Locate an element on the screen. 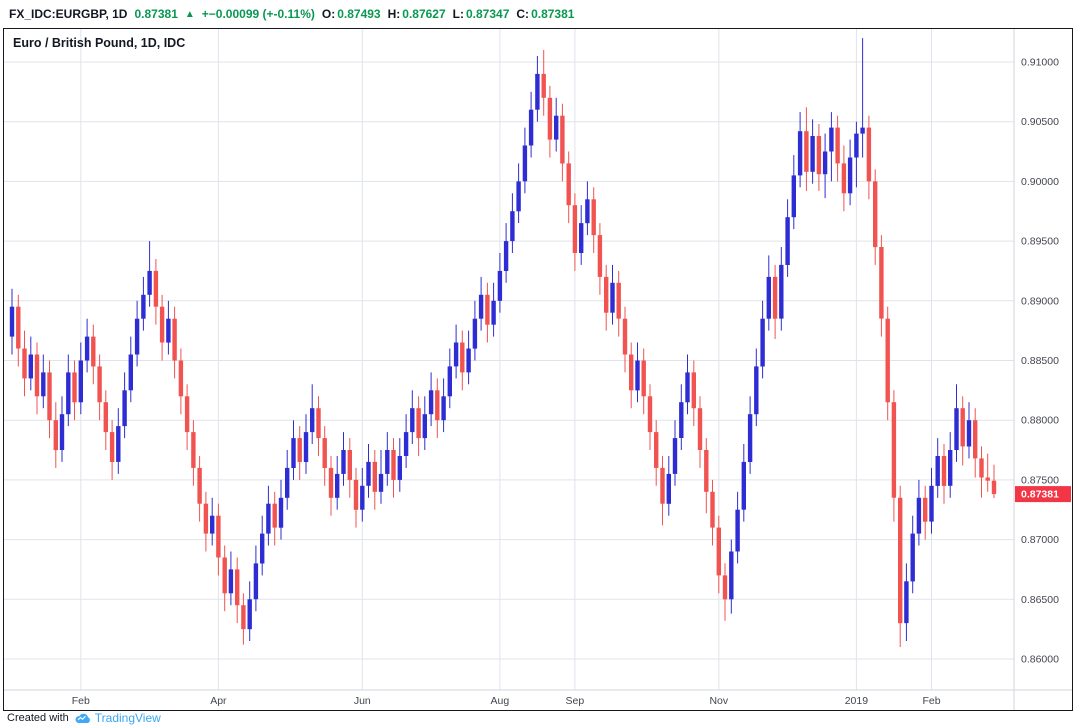 The image size is (1076, 725). svg-text: Jun is located at coordinates (362, 701).